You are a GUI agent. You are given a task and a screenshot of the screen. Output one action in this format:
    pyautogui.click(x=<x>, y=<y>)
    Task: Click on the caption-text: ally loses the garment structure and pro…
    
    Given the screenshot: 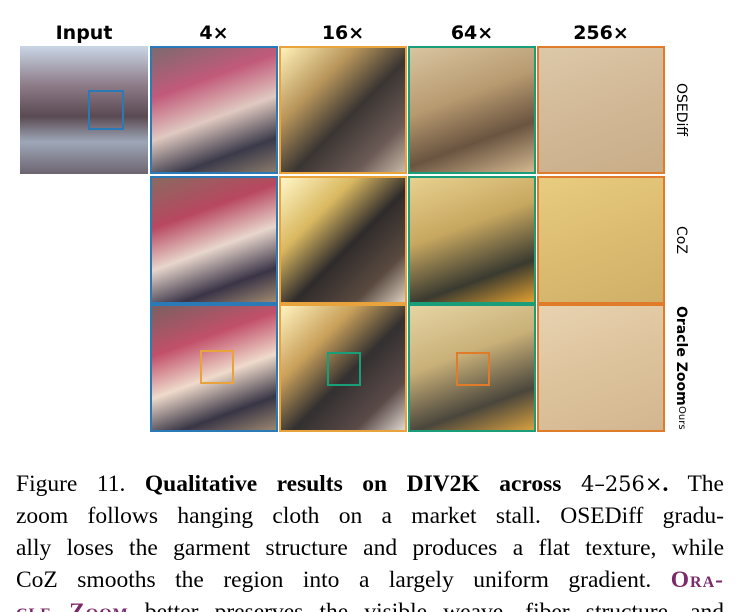 What is the action you would take?
    pyautogui.click(x=370, y=548)
    